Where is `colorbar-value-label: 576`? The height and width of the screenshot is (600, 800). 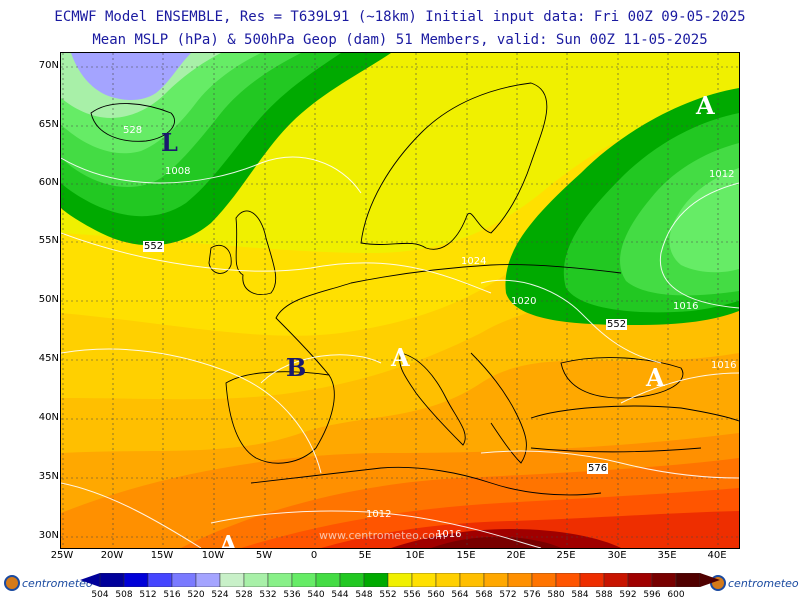
colorbar-value-label: 576 is located at coordinates (532, 595).